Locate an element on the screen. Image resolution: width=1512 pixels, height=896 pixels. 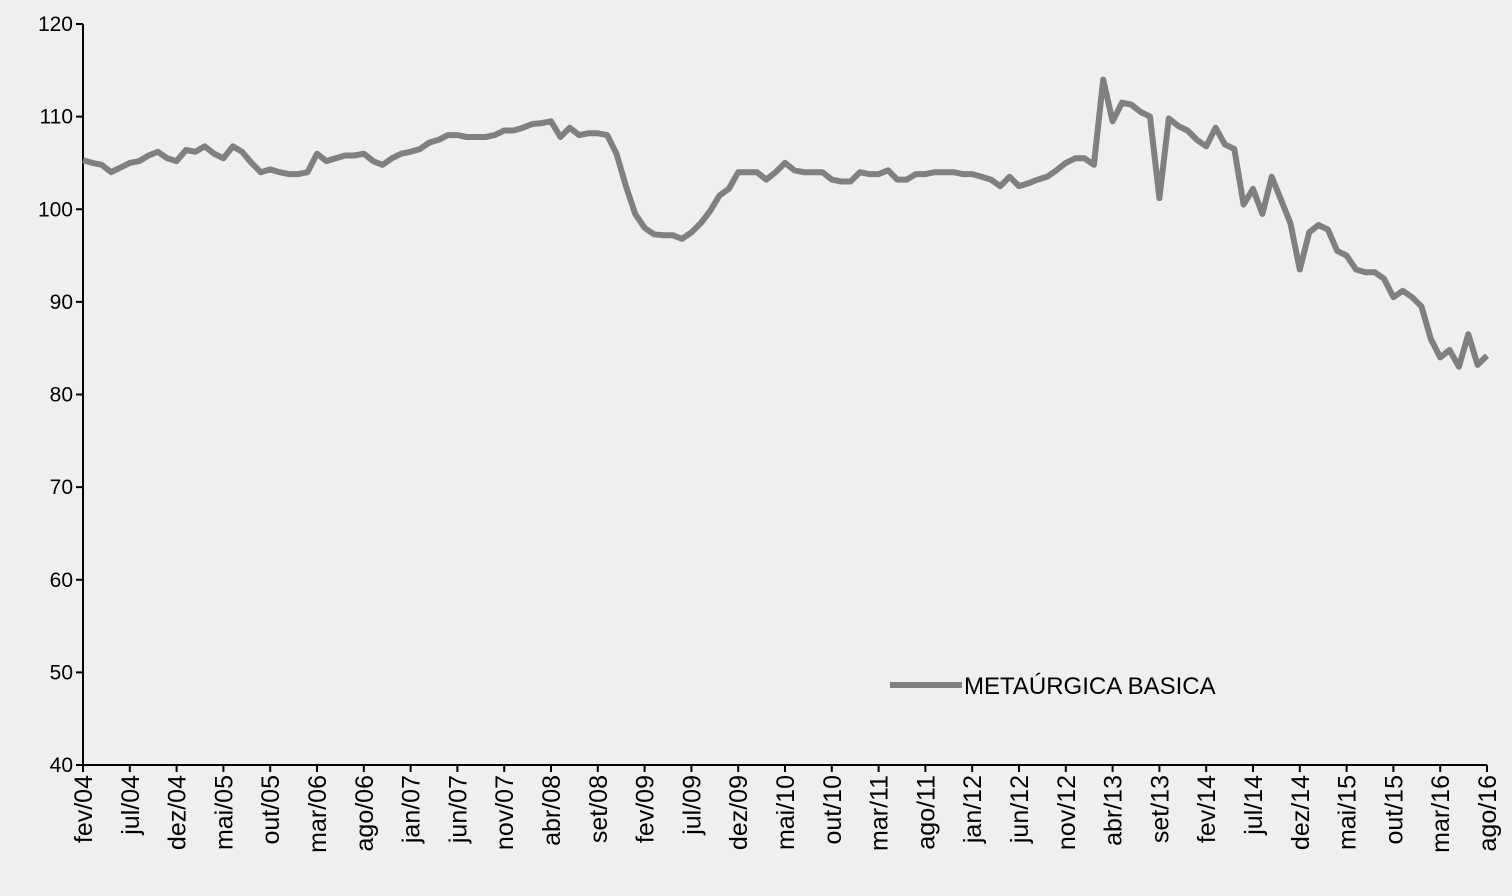
x-tick-label: jun/12 is located at coordinates (1020, 809).